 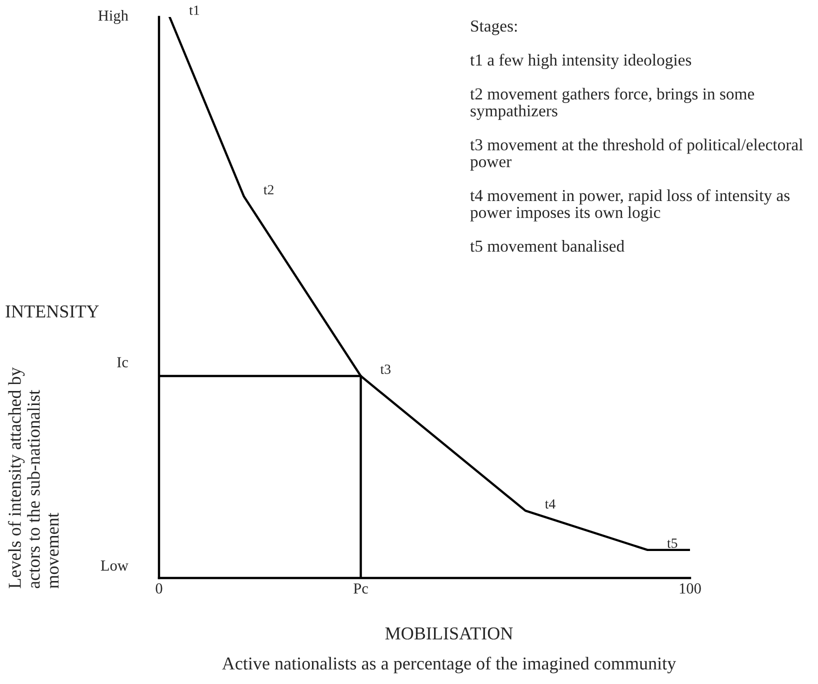 What do you see at coordinates (630, 205) in the screenshot?
I see `annotation: t4 movement in power, rapid loss of intensity as power imposes its own logic` at bounding box center [630, 205].